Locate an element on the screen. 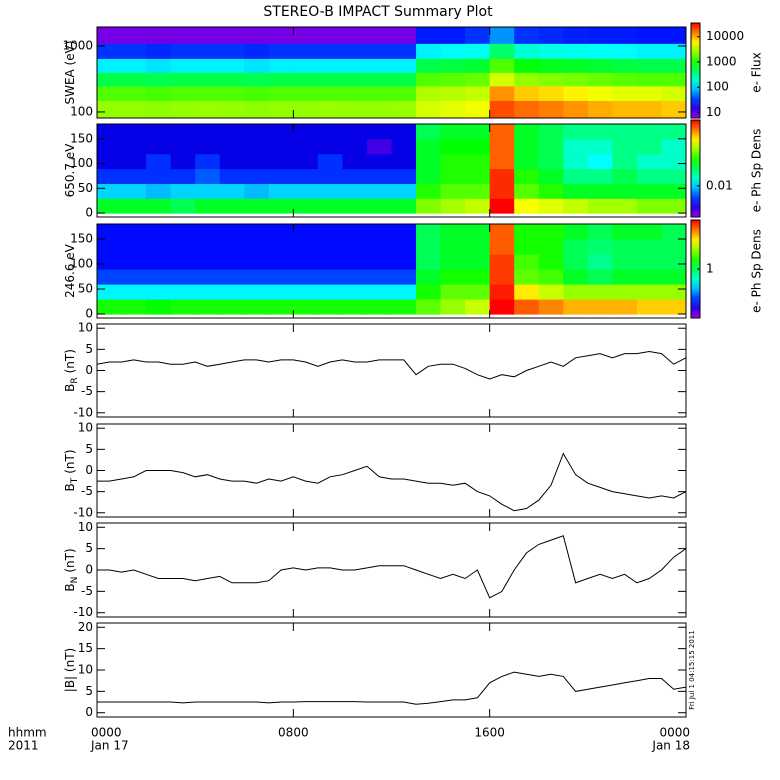 The width and height of the screenshot is (780, 780). colorbar-tick-label: 0.01 is located at coordinates (719, 185).